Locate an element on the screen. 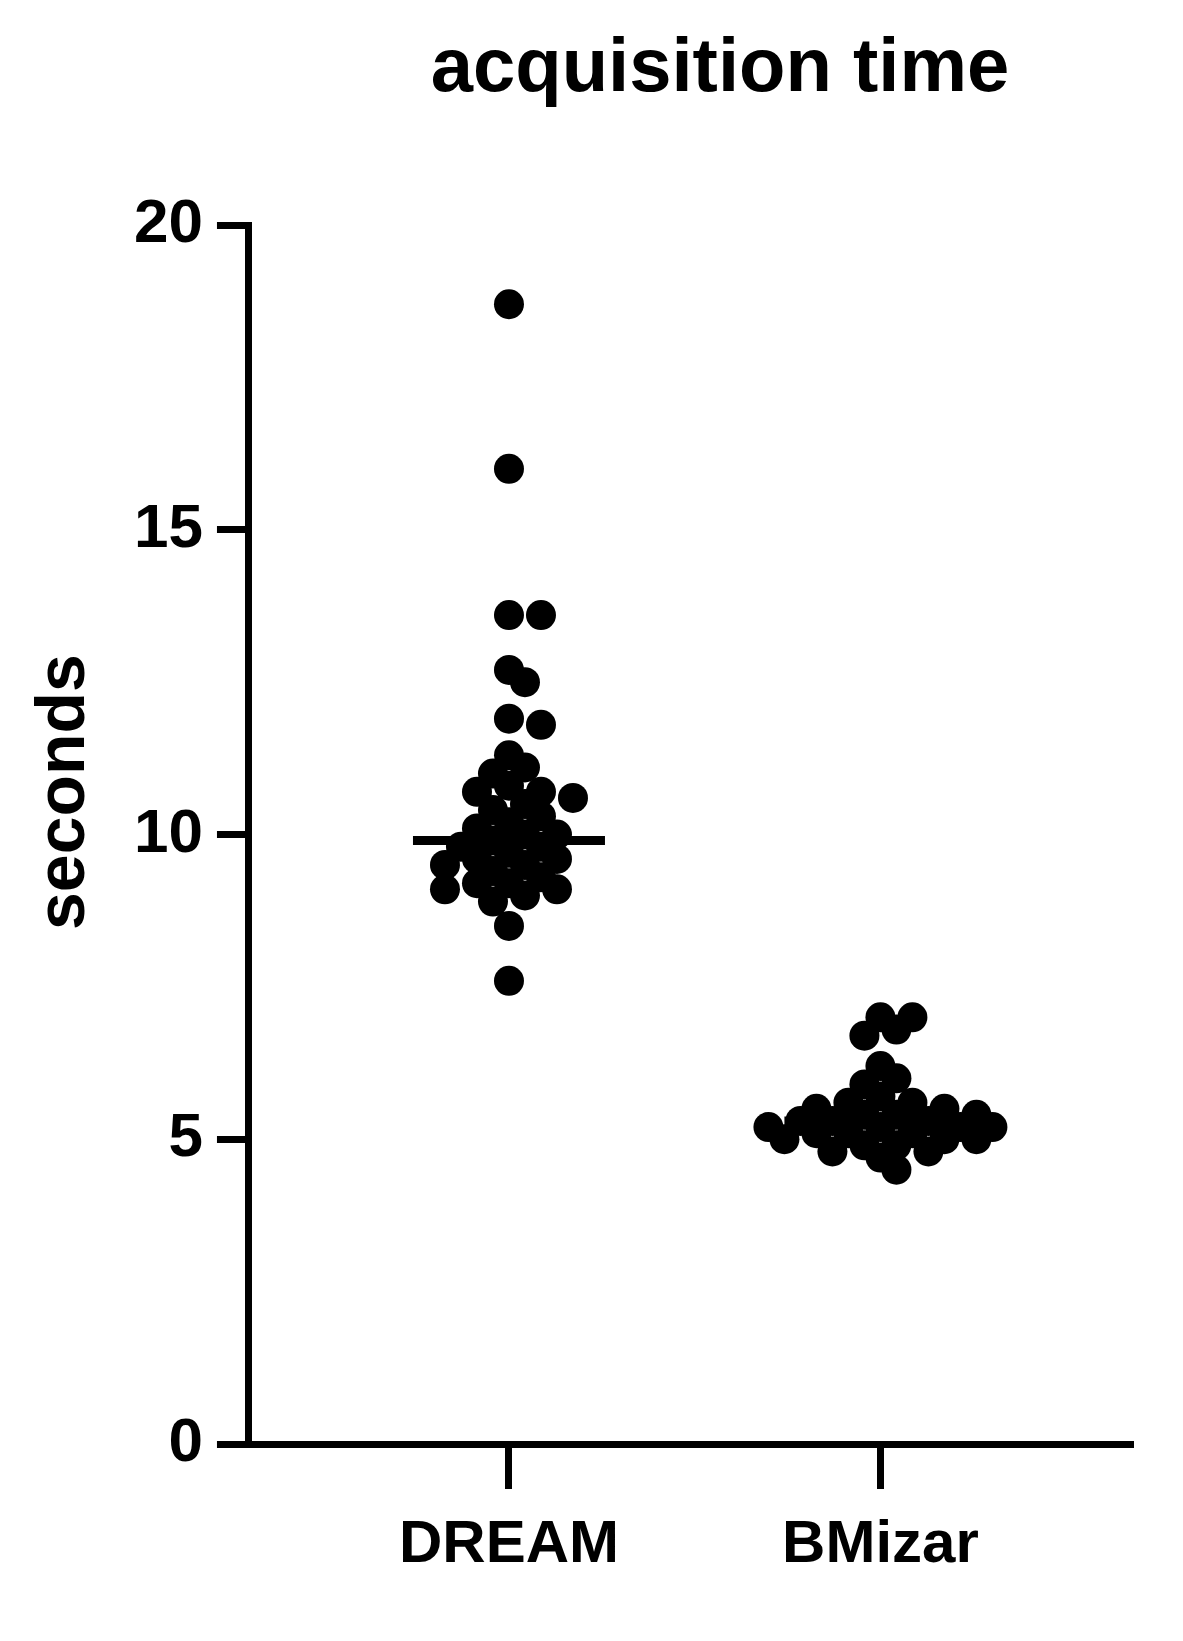 The height and width of the screenshot is (1641, 1183). y-tick-label: 10 is located at coordinates (168, 830).